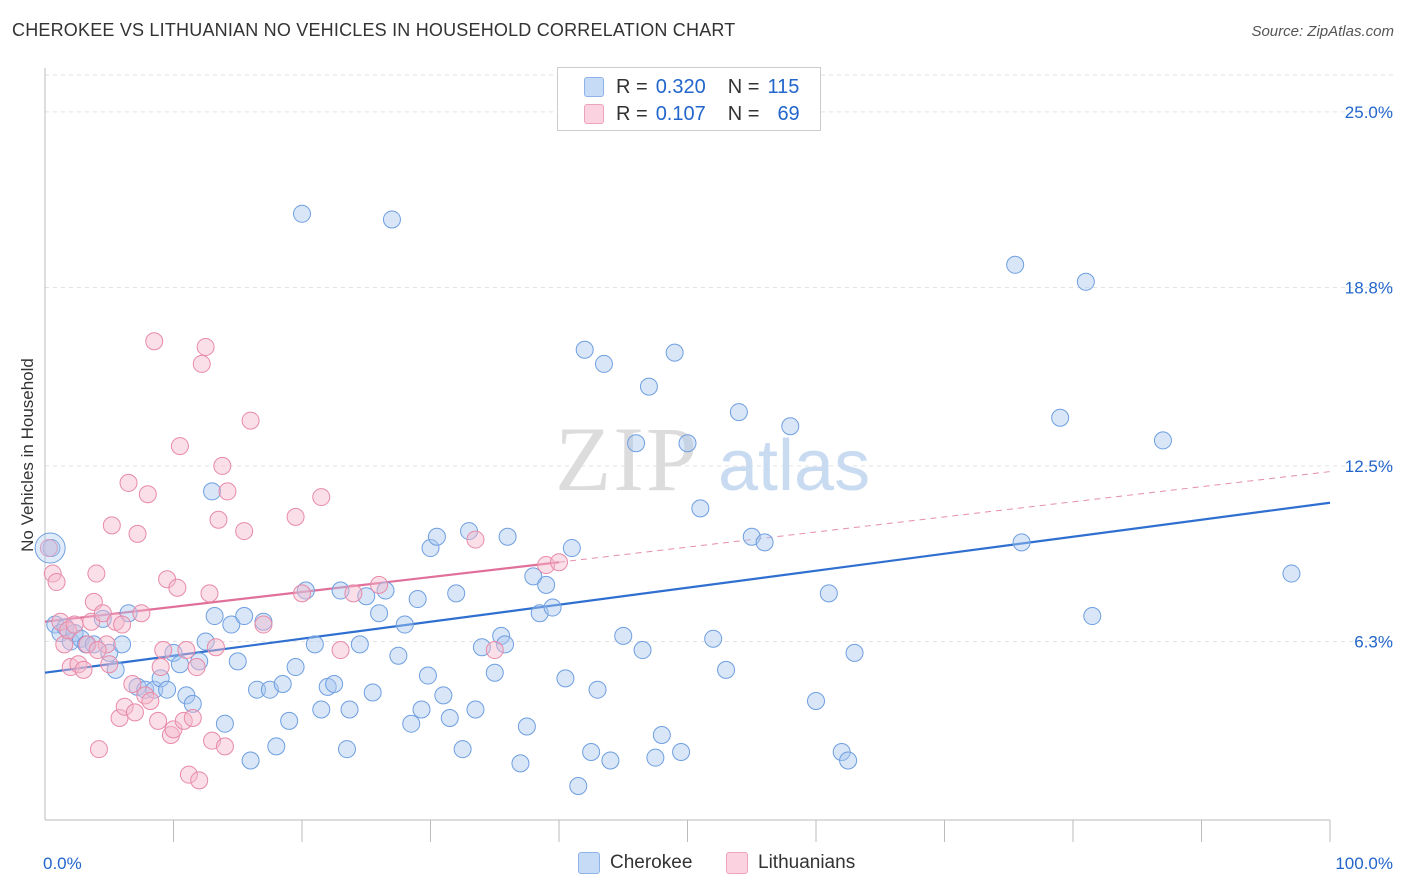 This screenshot has width=1406, height=892. Describe the element at coordinates (788, 113) in the screenshot. I see `legend-n-value: 69` at that location.